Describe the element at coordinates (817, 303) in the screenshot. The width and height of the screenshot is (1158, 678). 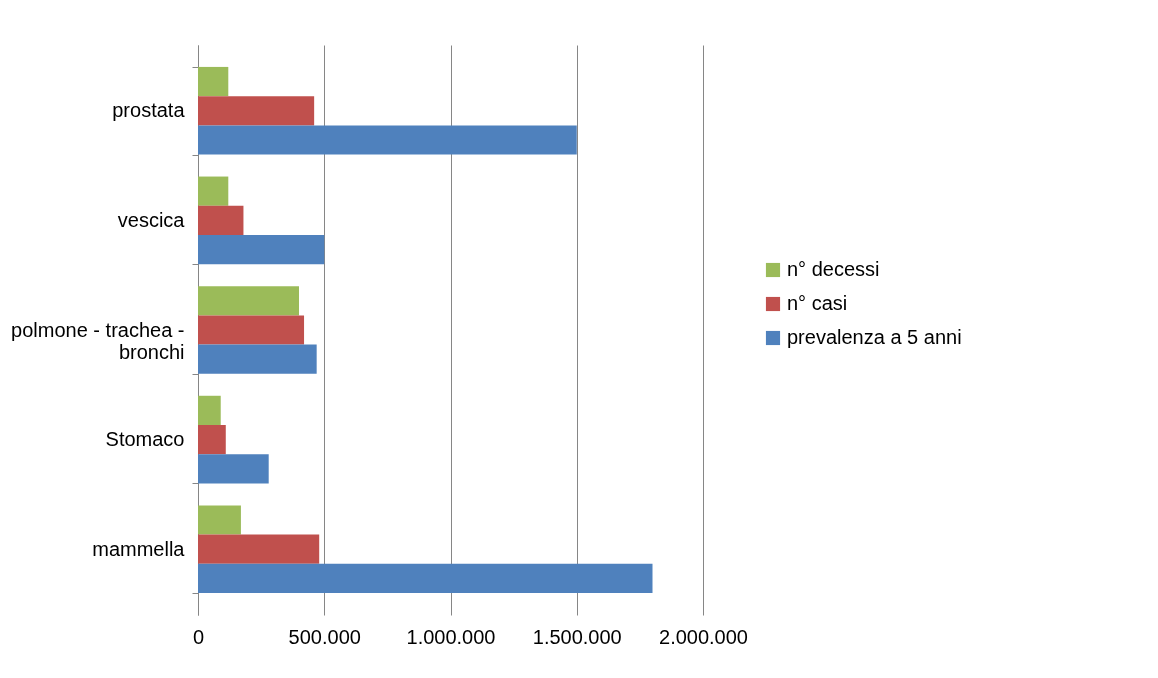
I see `legend-label: n° casi` at that location.